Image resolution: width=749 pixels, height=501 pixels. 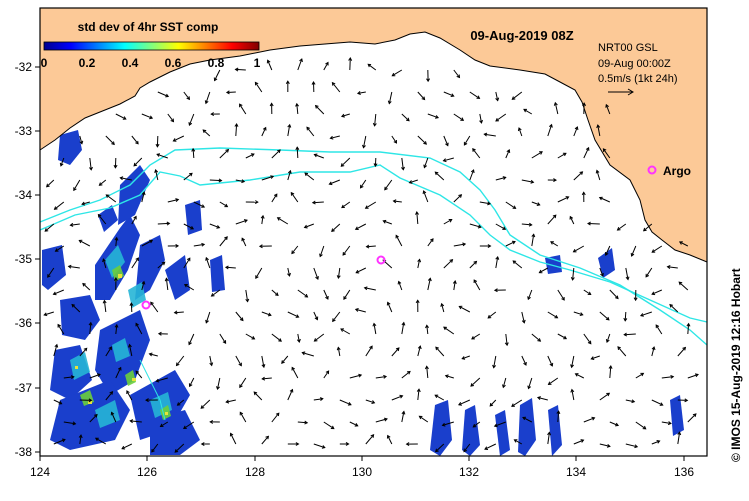 I want to click on colorbar-tick-0.8: 0.8, so click(x=216, y=63).